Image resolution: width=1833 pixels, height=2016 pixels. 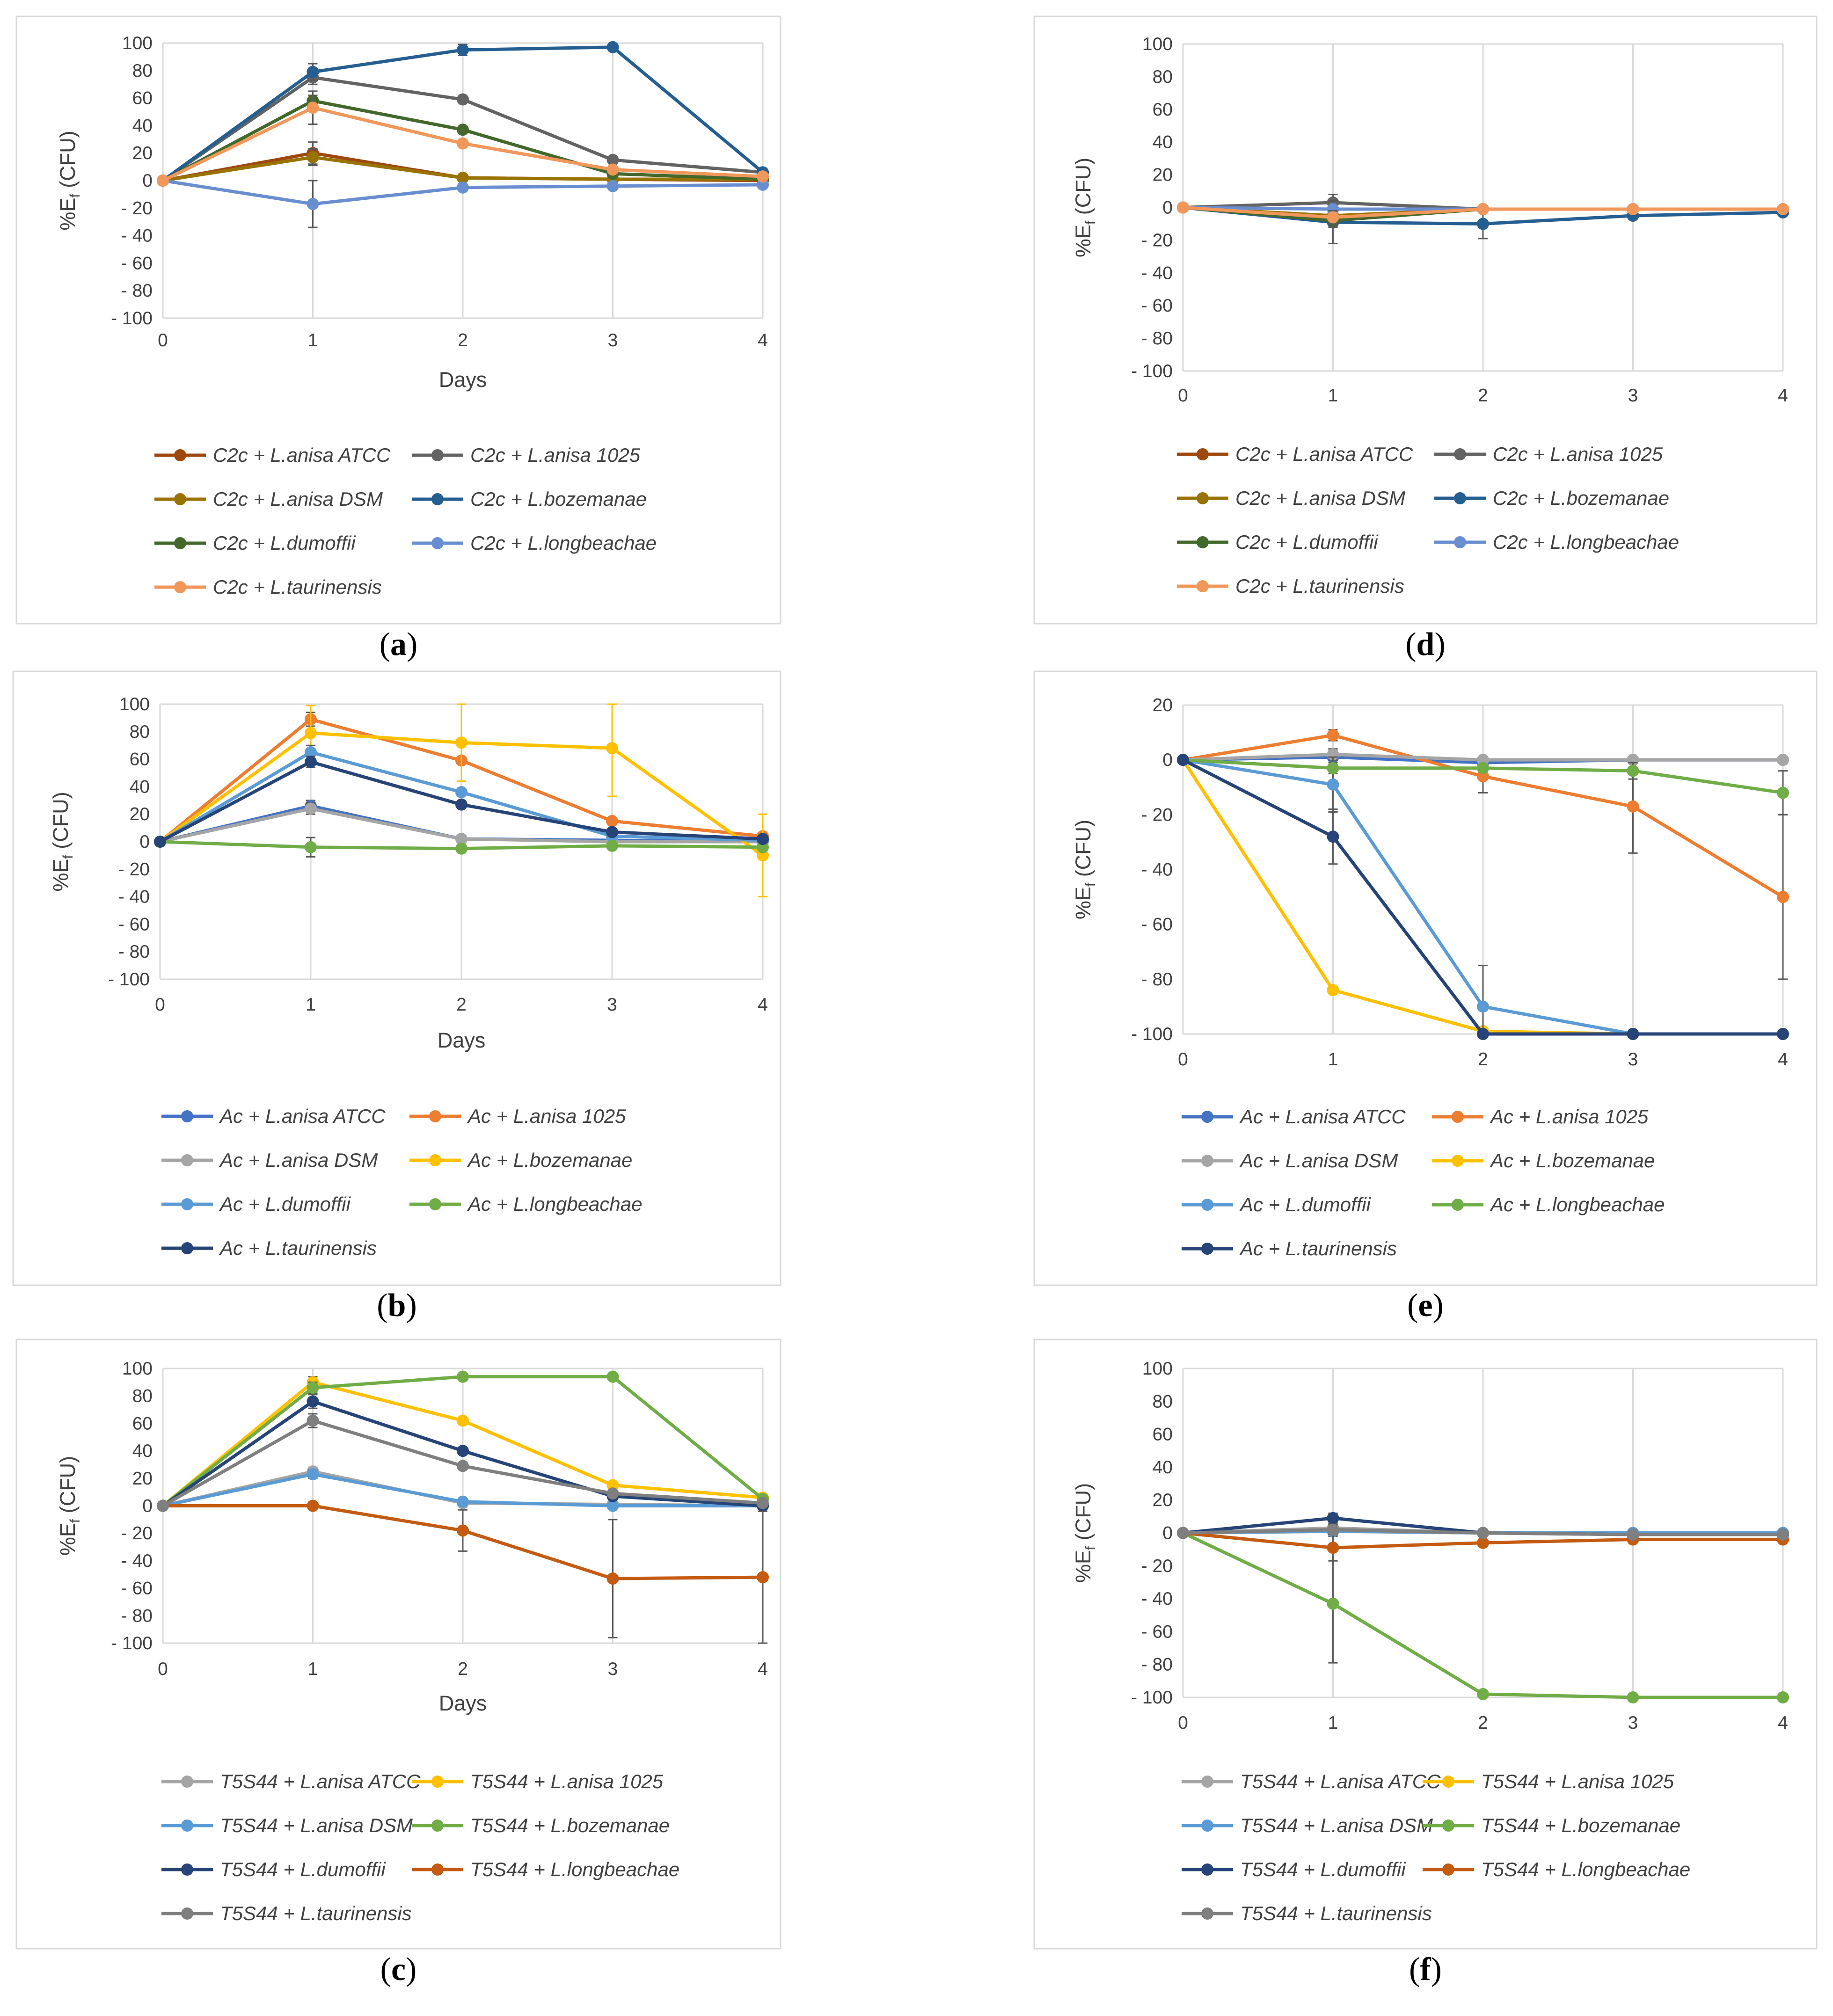 I want to click on y-axis-title-unit: (CFU), so click(x=68, y=1487).